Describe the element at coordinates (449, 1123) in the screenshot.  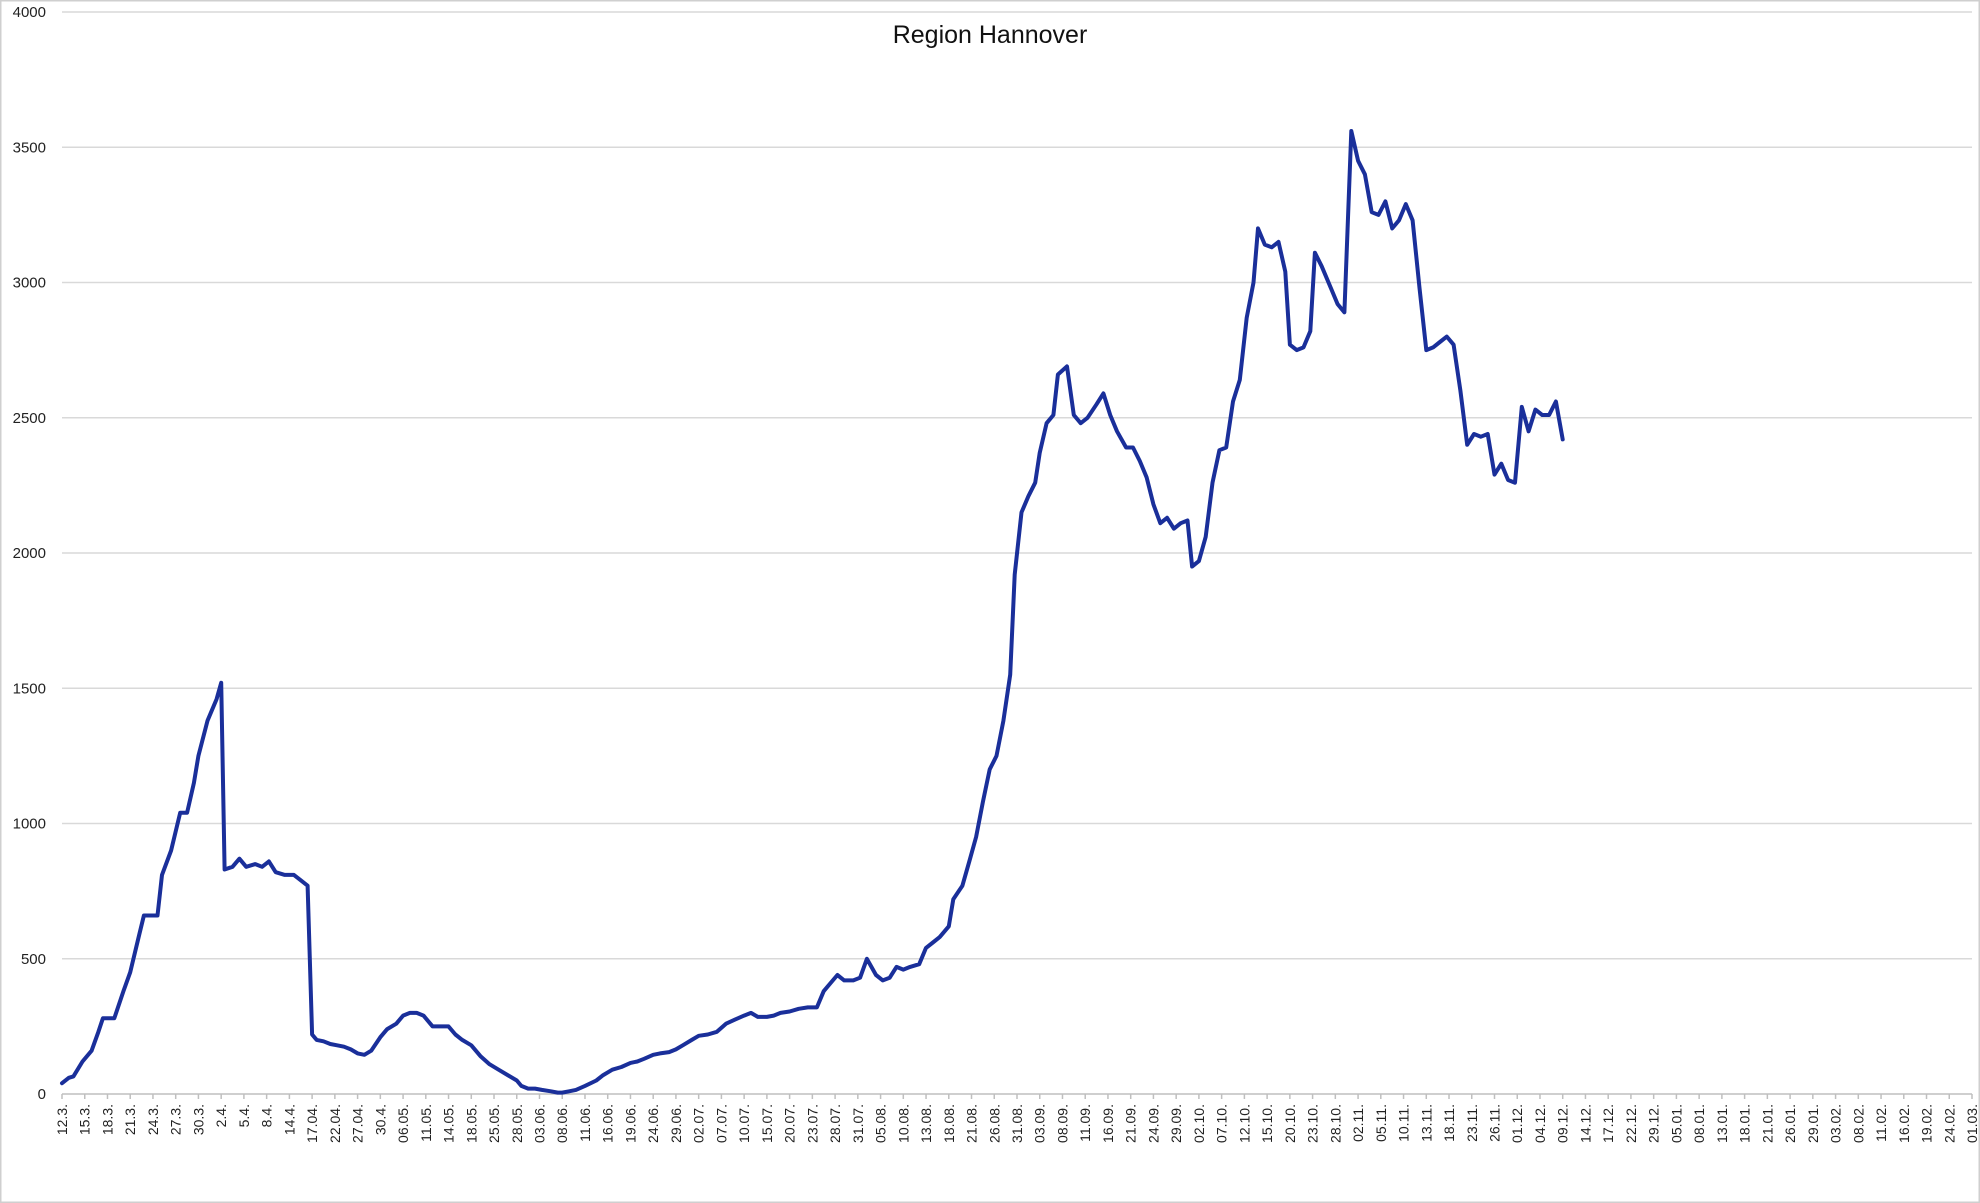
I see `x-tick-label: 14.05.` at that location.